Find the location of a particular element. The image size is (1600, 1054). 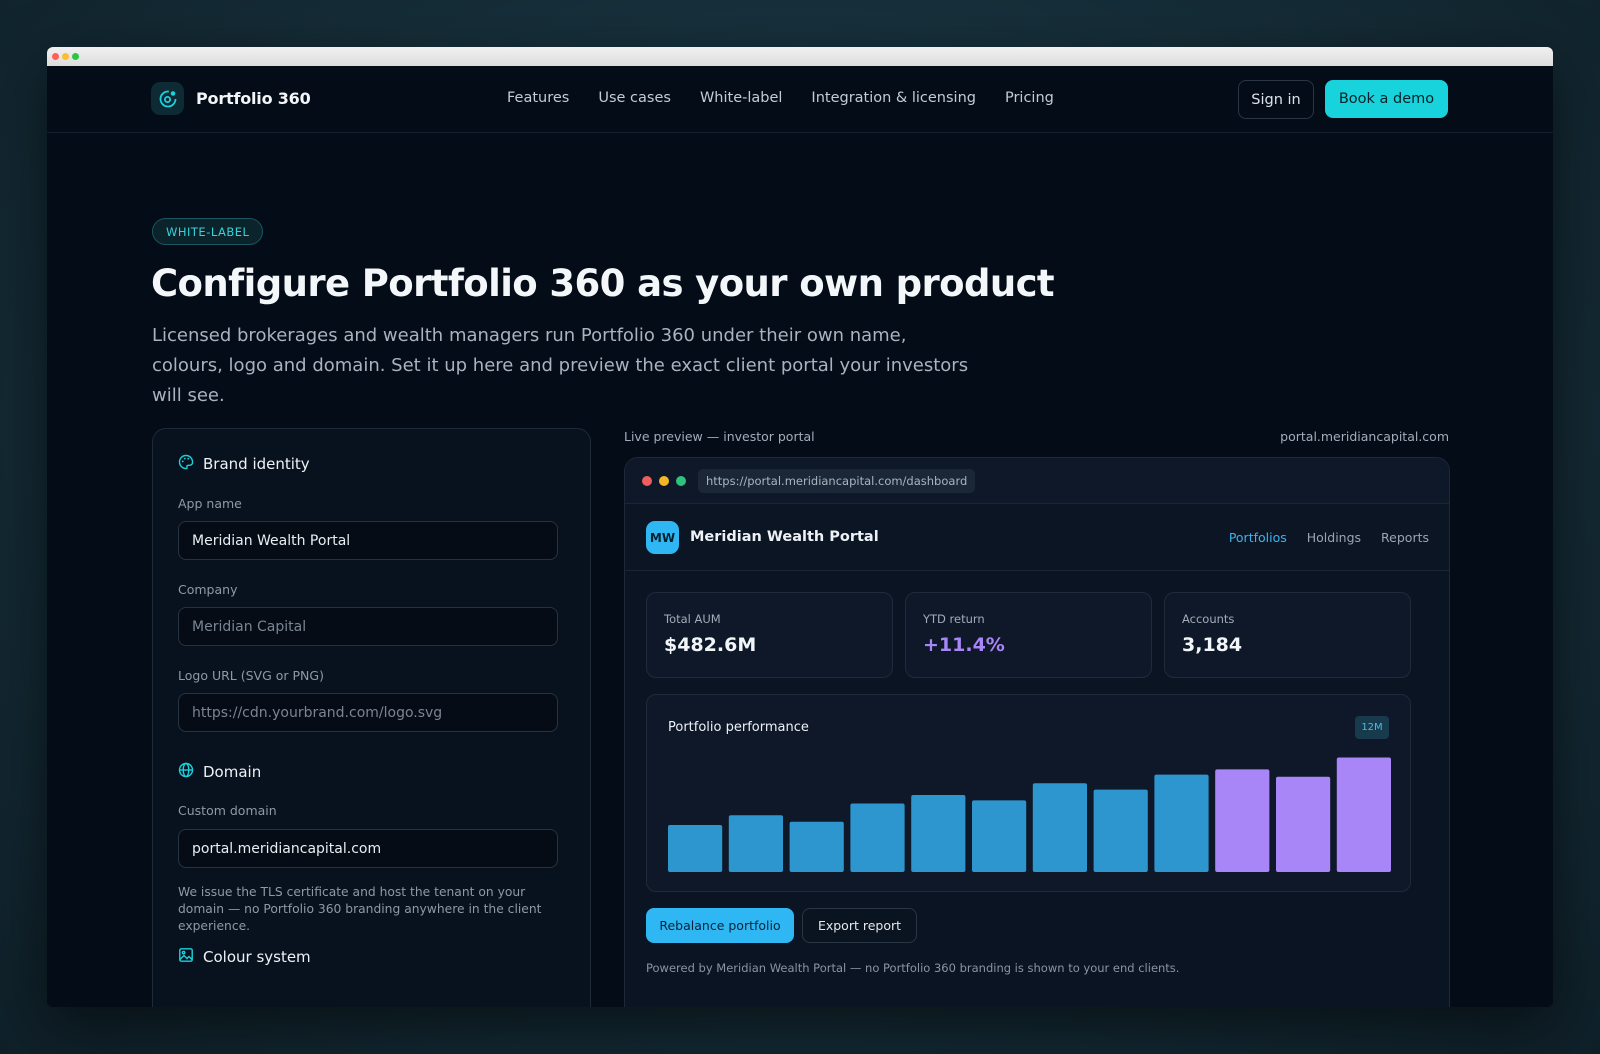

stat-label: Accounts is located at coordinates (1208, 619).